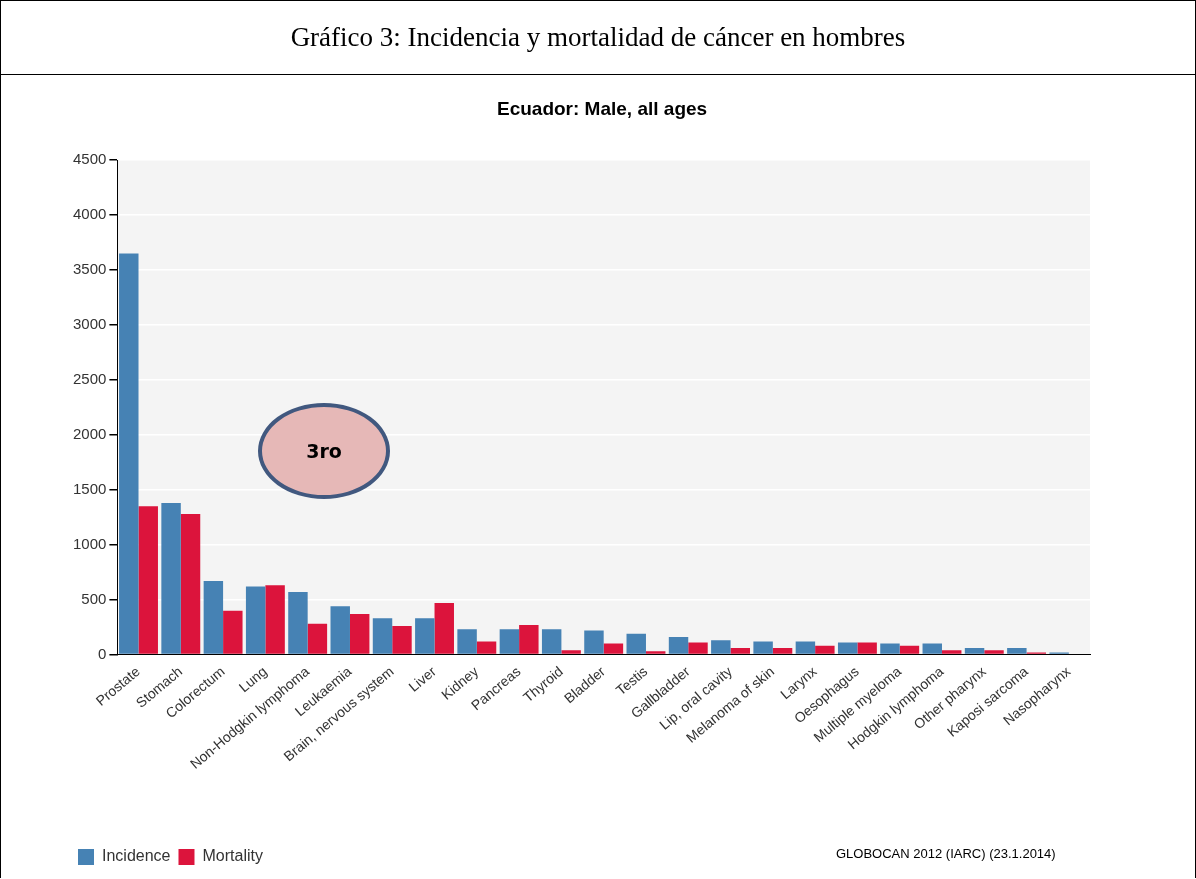 The height and width of the screenshot is (879, 1196). Describe the element at coordinates (89, 159) in the screenshot. I see `y-tick-label: 4500` at that location.